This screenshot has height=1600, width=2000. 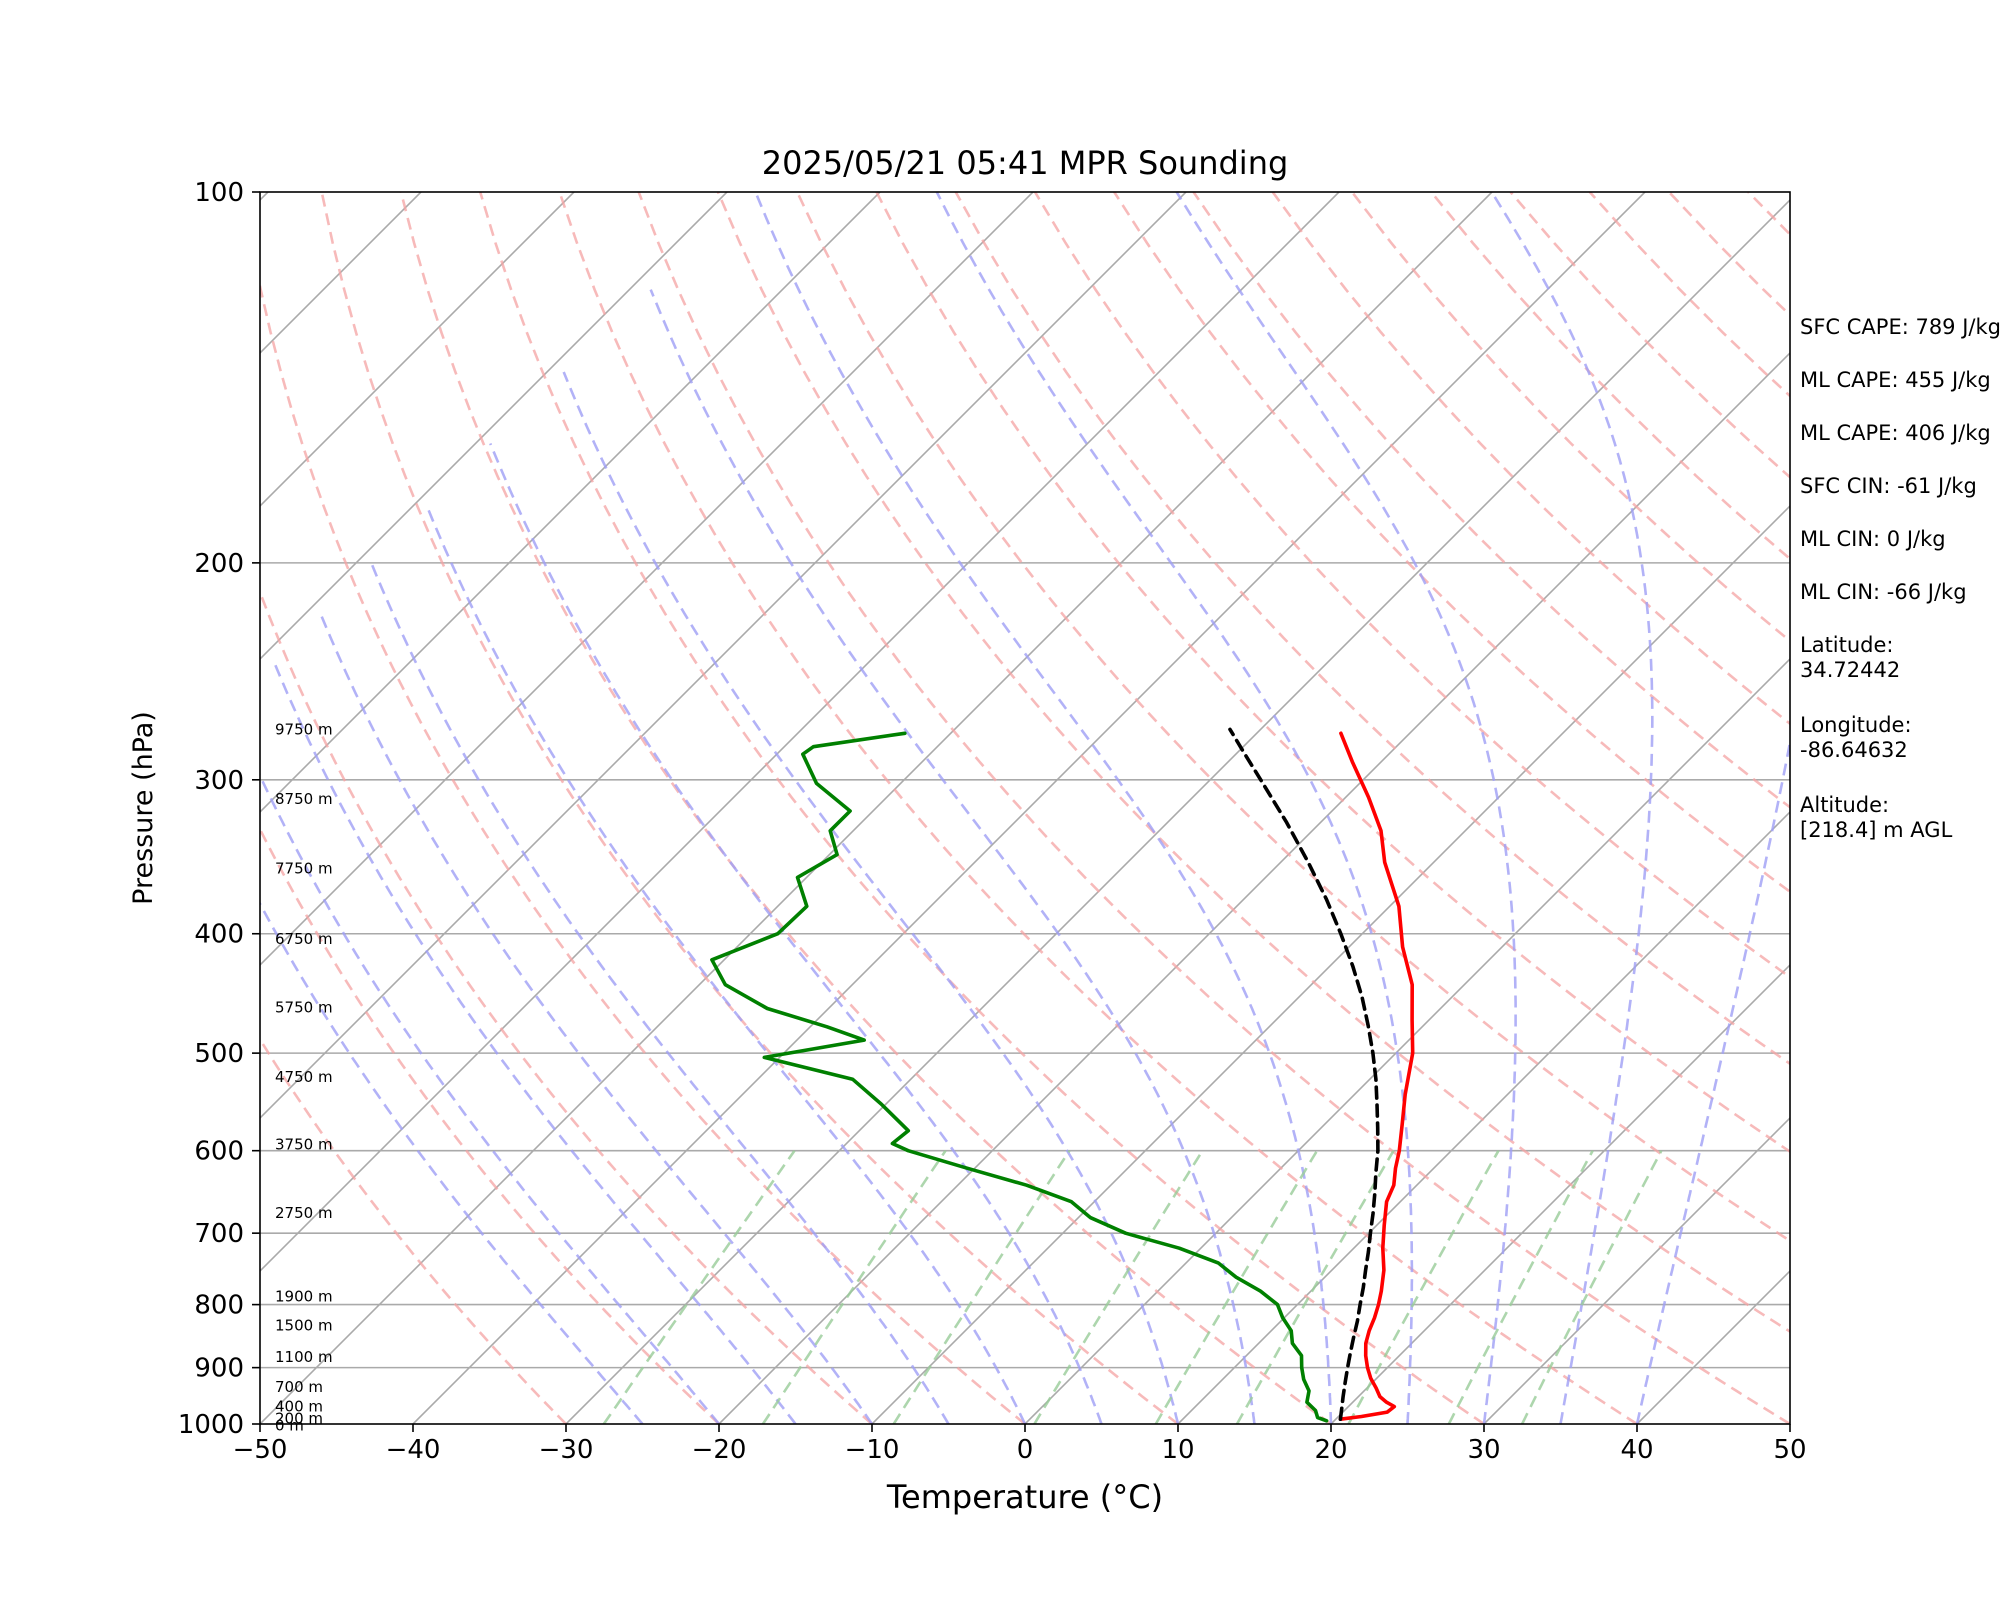 I want to click on y-tick-label: 200, so click(x=219, y=564).